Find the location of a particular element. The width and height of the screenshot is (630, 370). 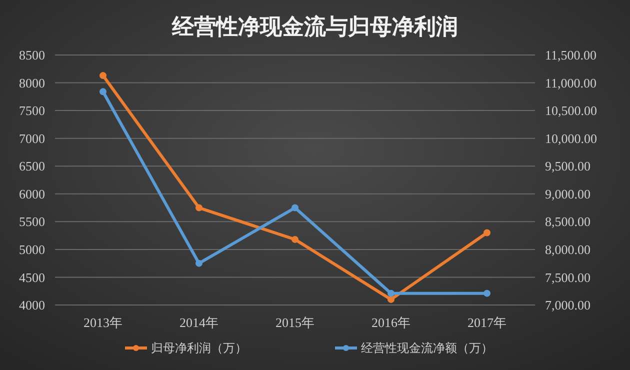

y2-tick-label: 10,000.00 is located at coordinates (571, 138).